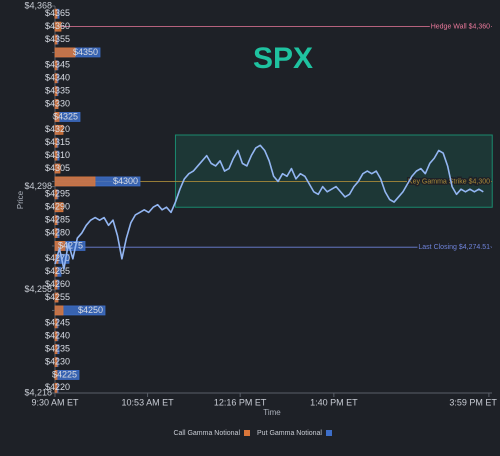  I want to click on strike-label: $4295, so click(57, 194).